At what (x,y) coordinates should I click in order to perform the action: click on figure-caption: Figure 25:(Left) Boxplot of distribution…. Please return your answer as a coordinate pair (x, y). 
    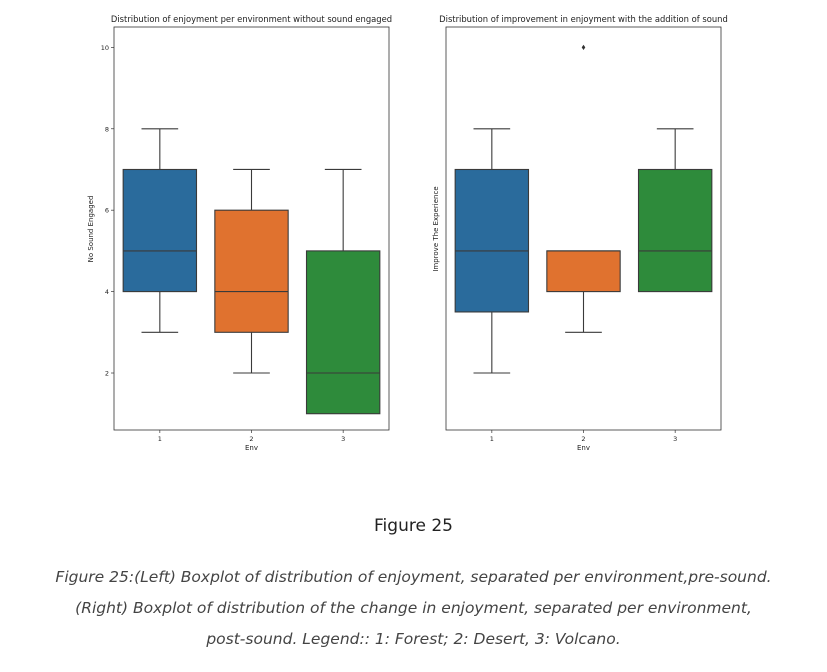
    Looking at the image, I should click on (413, 608).